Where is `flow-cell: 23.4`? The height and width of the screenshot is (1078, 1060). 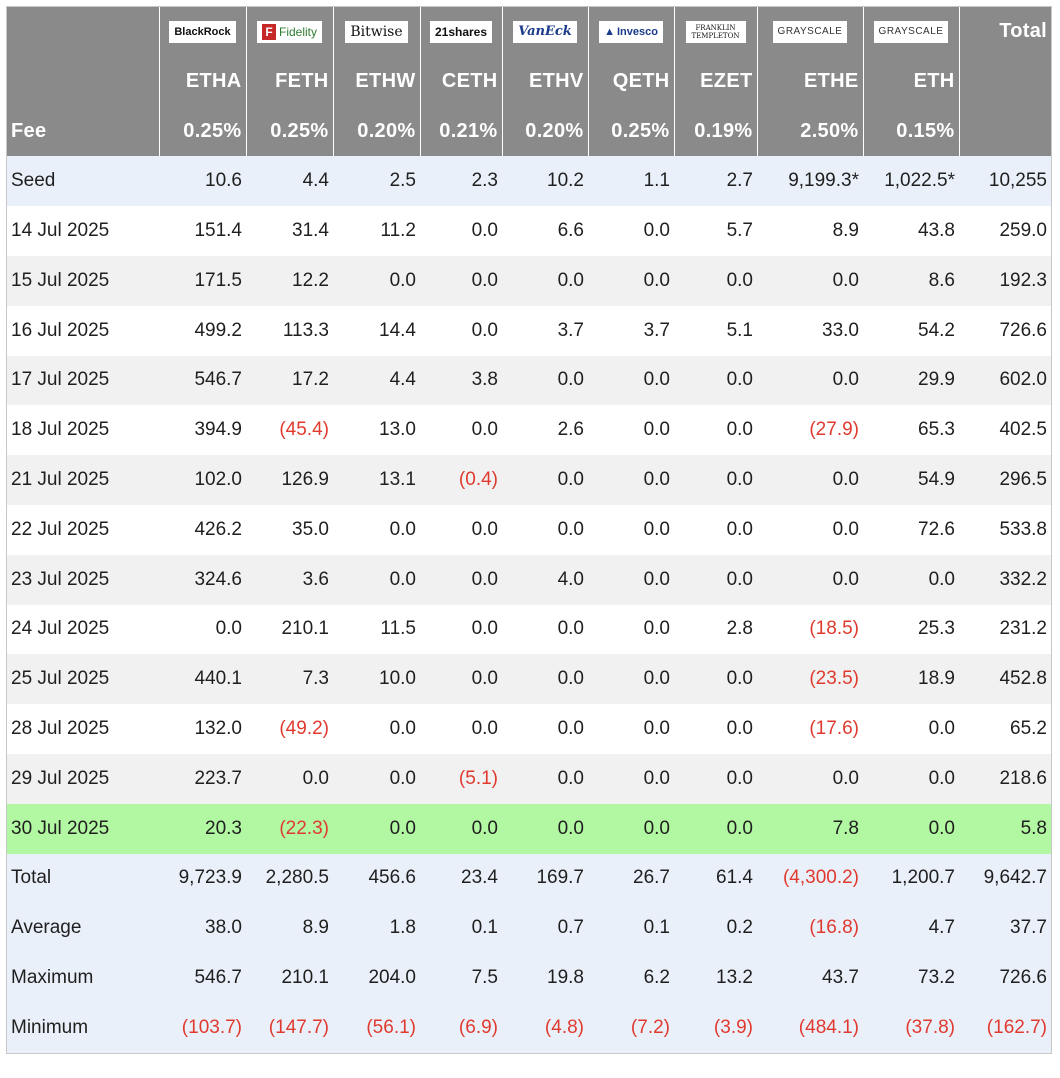
flow-cell: 23.4 is located at coordinates (461, 878).